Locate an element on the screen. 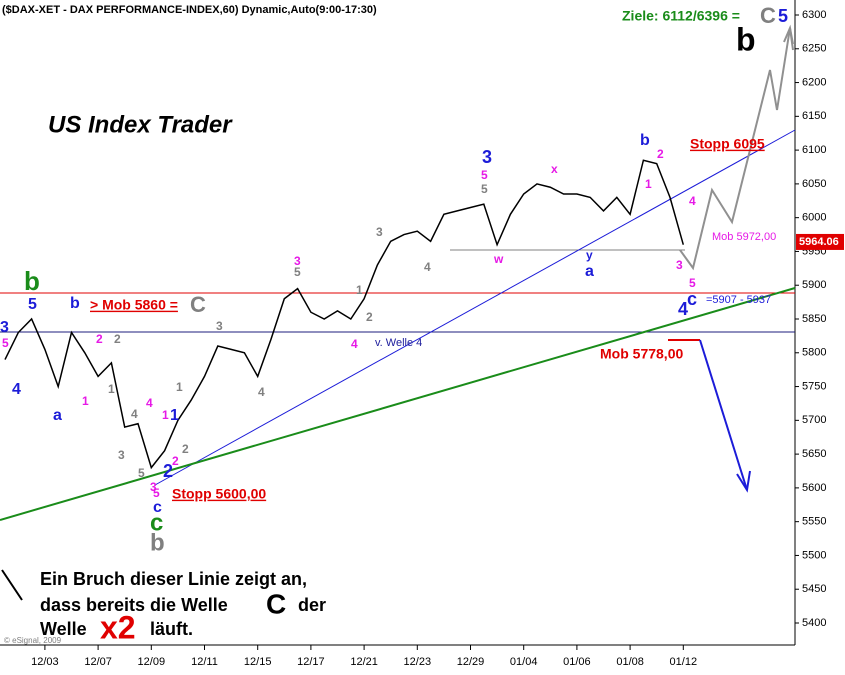 This screenshot has width=845, height=675. annotation: dass bereits die Welle is located at coordinates (134, 605).